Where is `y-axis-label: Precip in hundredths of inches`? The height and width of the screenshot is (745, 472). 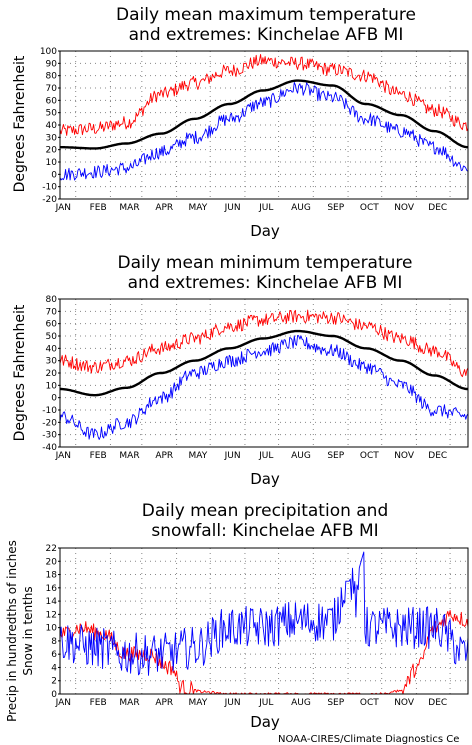
y-axis-label: Precip in hundredths of inches is located at coordinates (12, 631).